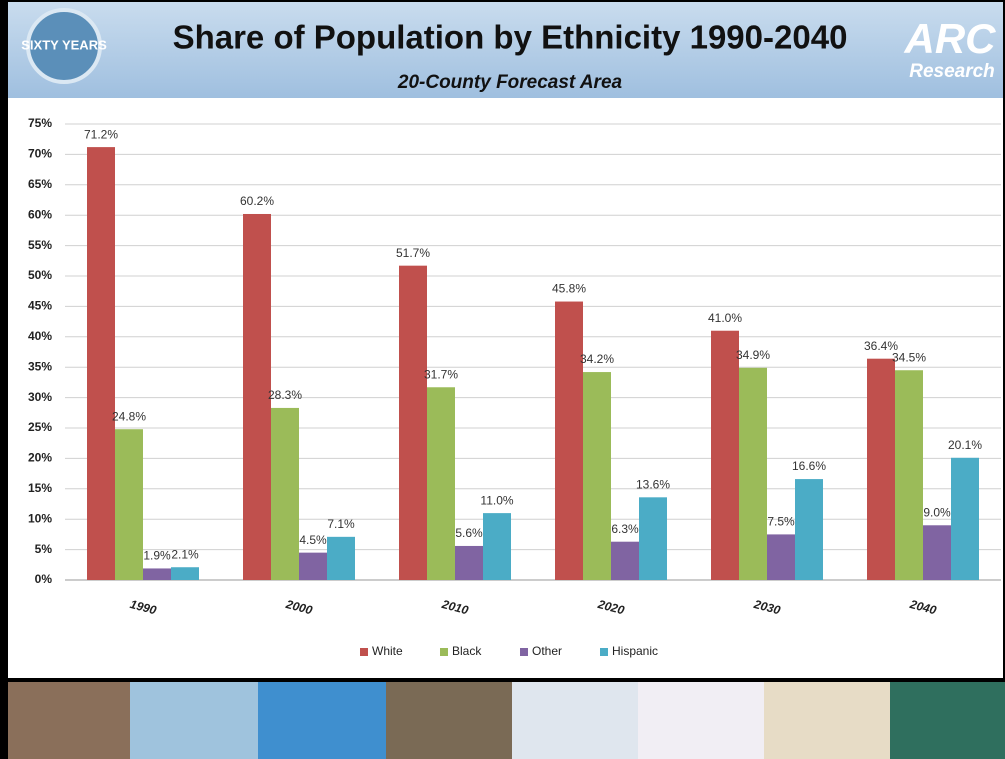  What do you see at coordinates (257, 201) in the screenshot?
I see `value-label: 60.2%` at bounding box center [257, 201].